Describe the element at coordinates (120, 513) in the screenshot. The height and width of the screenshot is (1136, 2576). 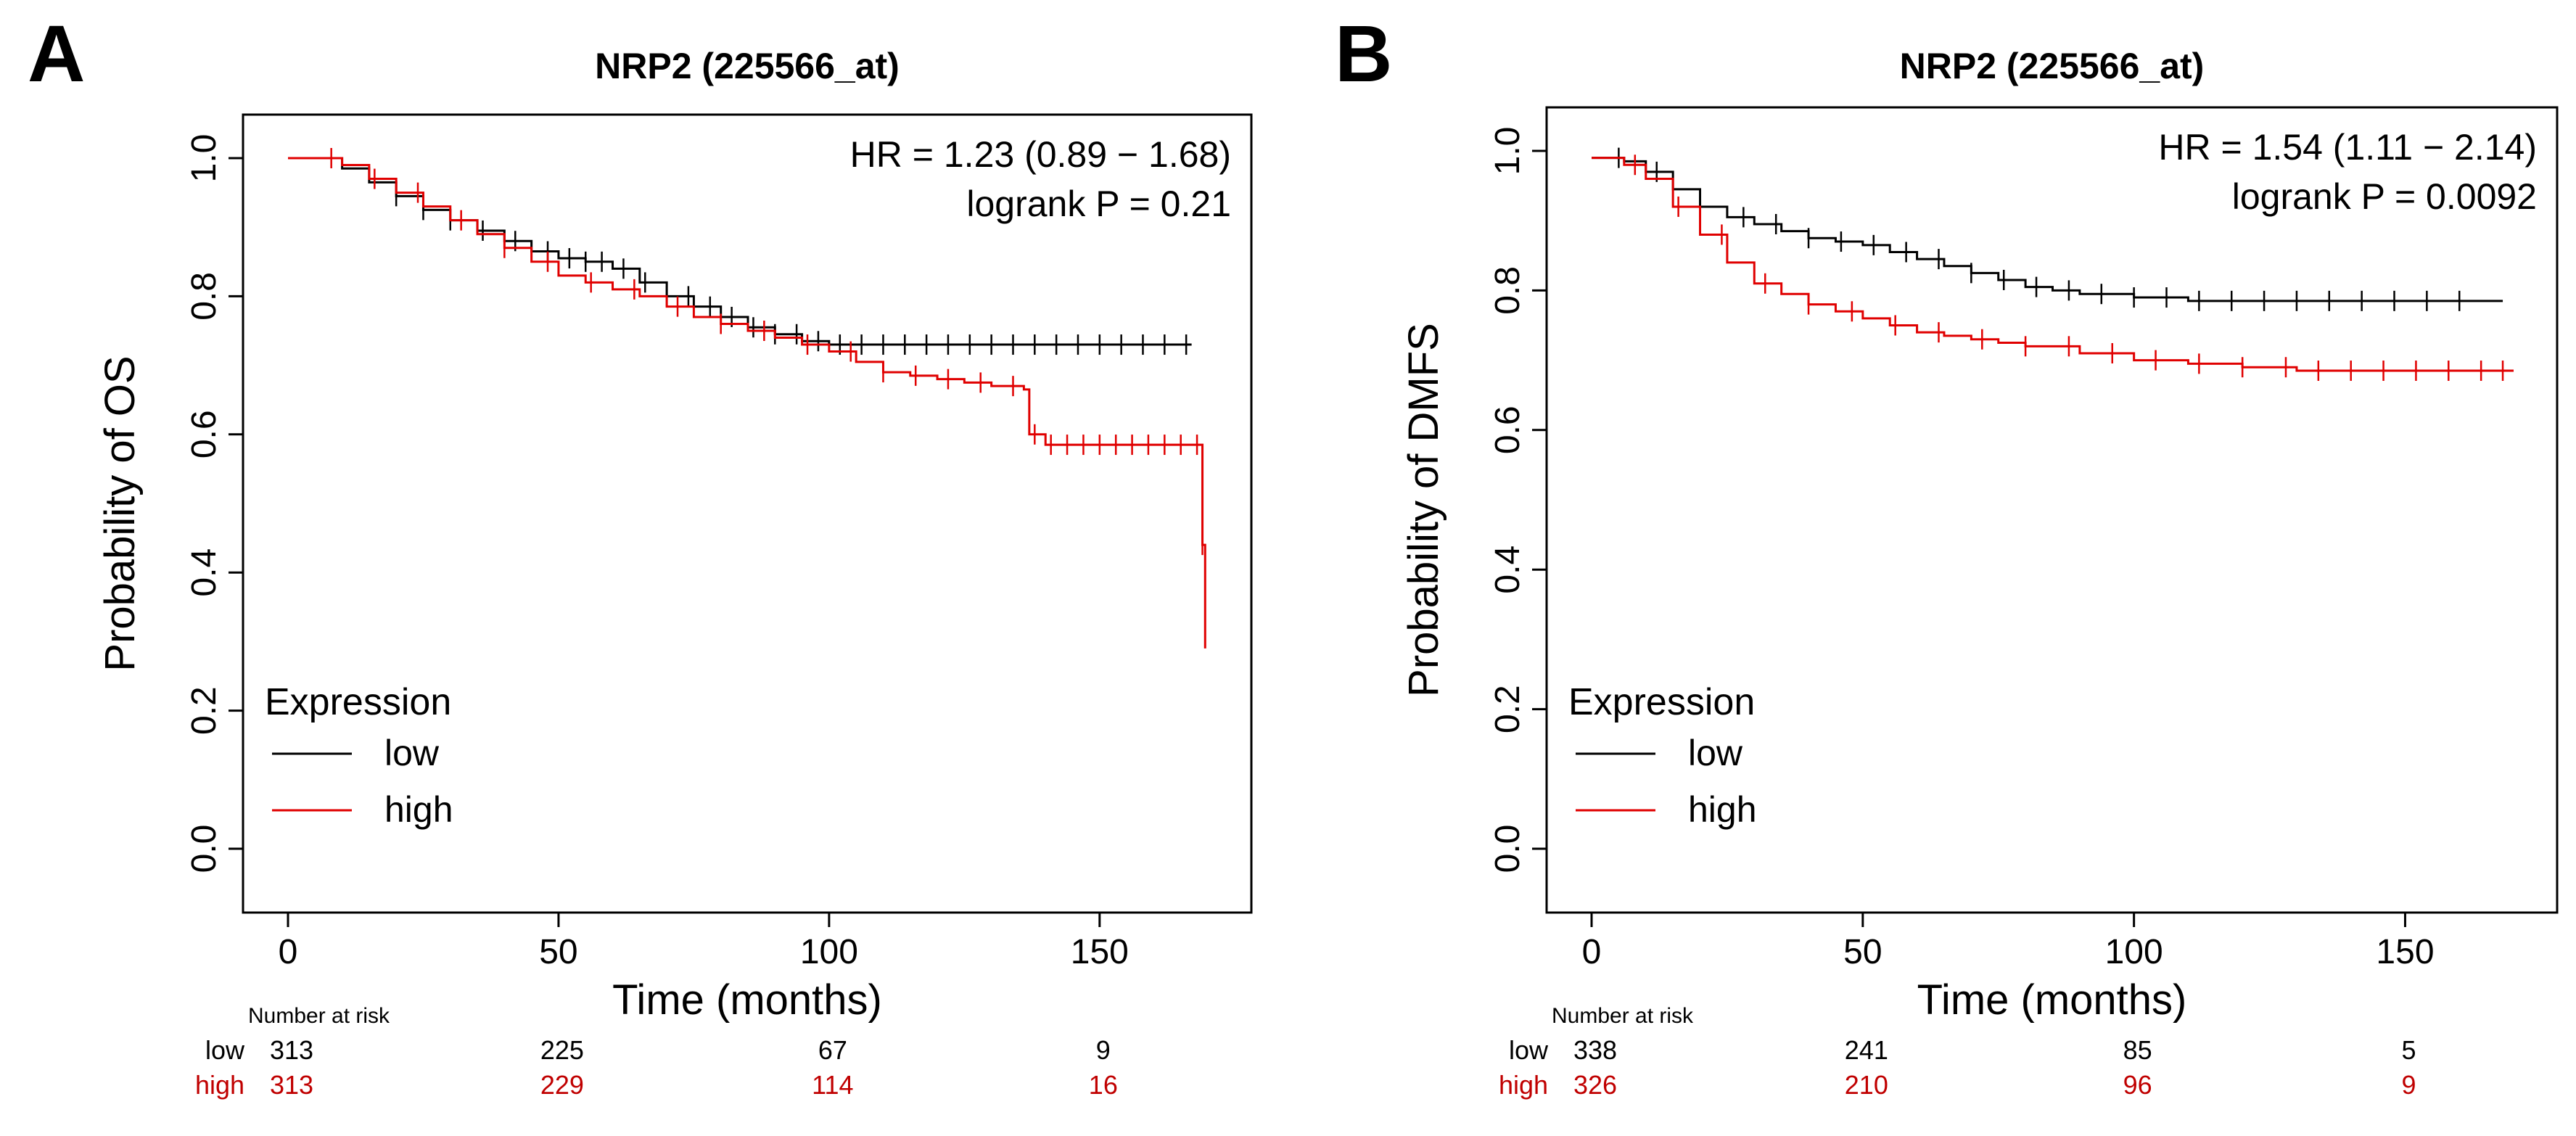
I see `y-axis-label: Probability of OS` at that location.